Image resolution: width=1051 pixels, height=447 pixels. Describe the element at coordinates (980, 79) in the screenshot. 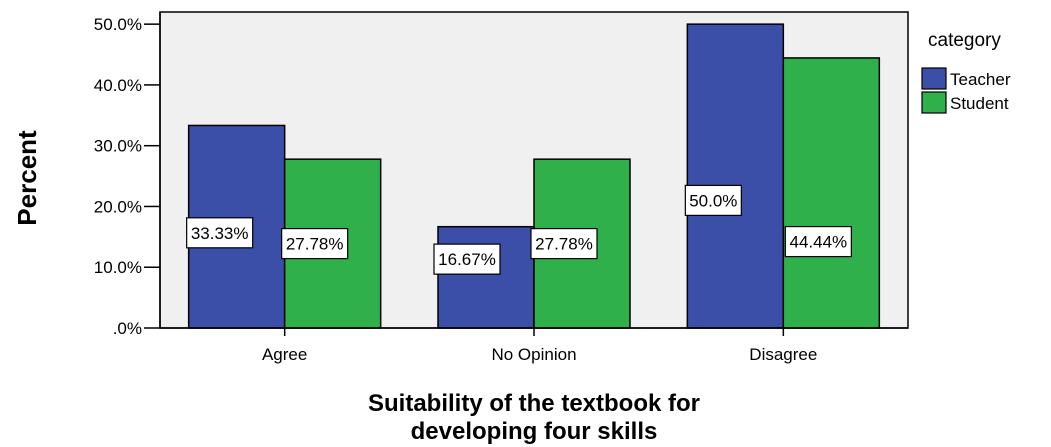

I see `legend-label-teacher: Teacher` at that location.